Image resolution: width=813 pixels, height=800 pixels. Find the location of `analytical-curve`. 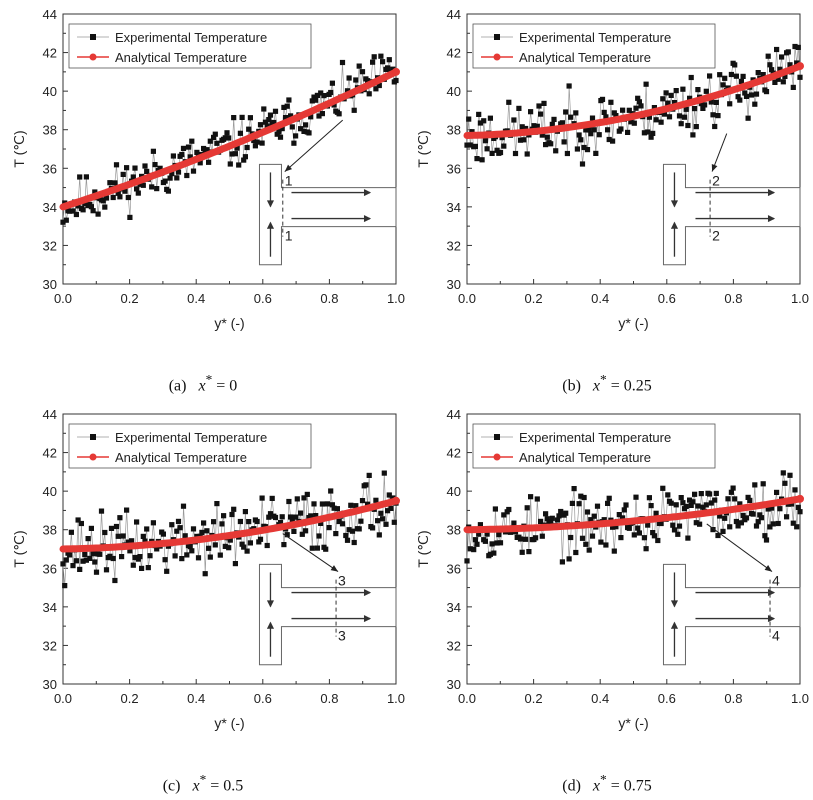

analytical-curve is located at coordinates (633, 100).